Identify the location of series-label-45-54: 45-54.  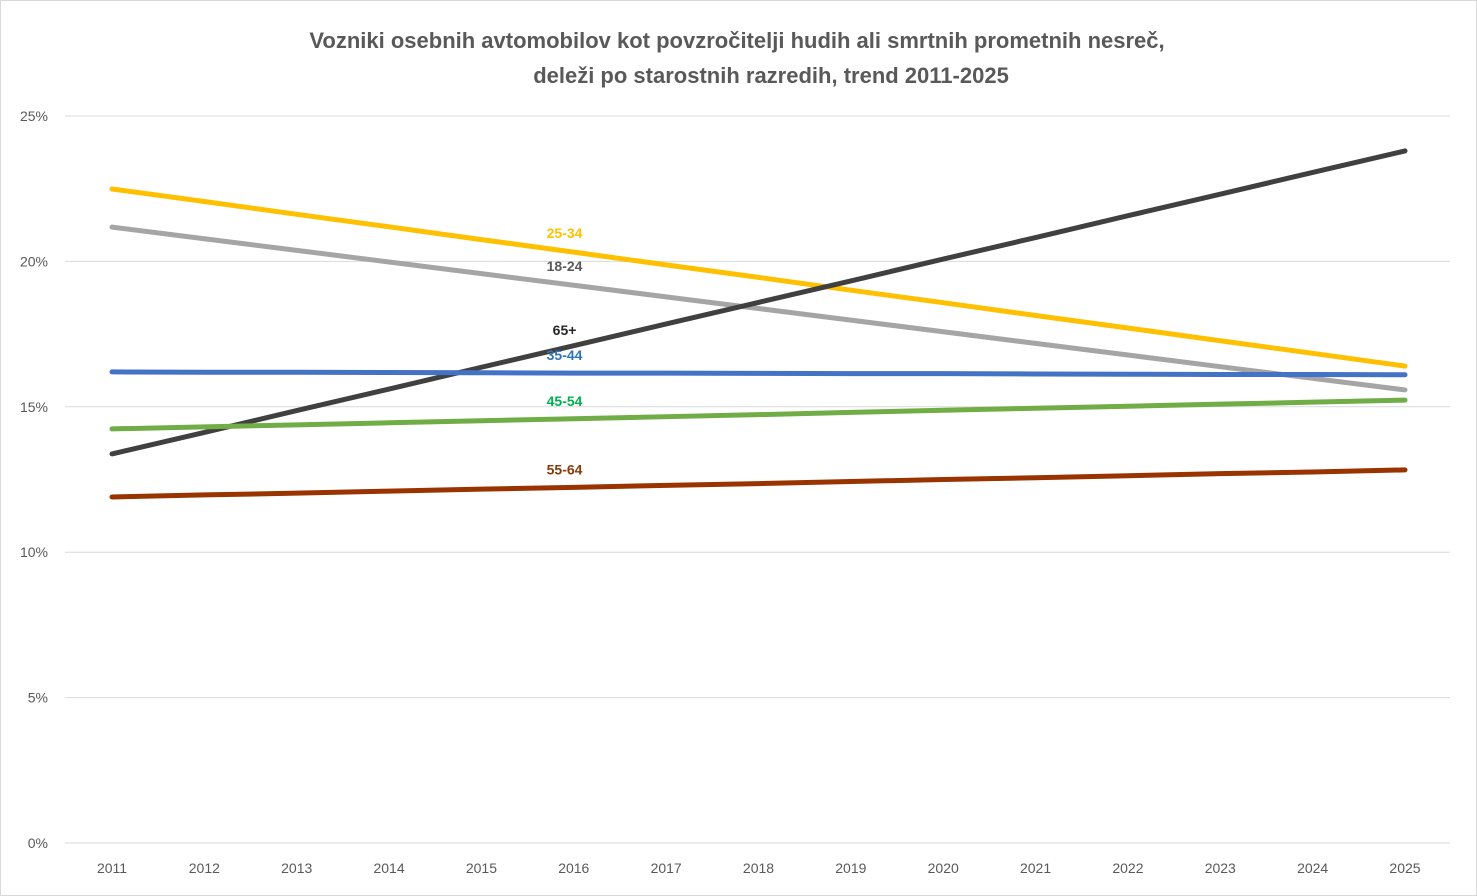
(565, 401).